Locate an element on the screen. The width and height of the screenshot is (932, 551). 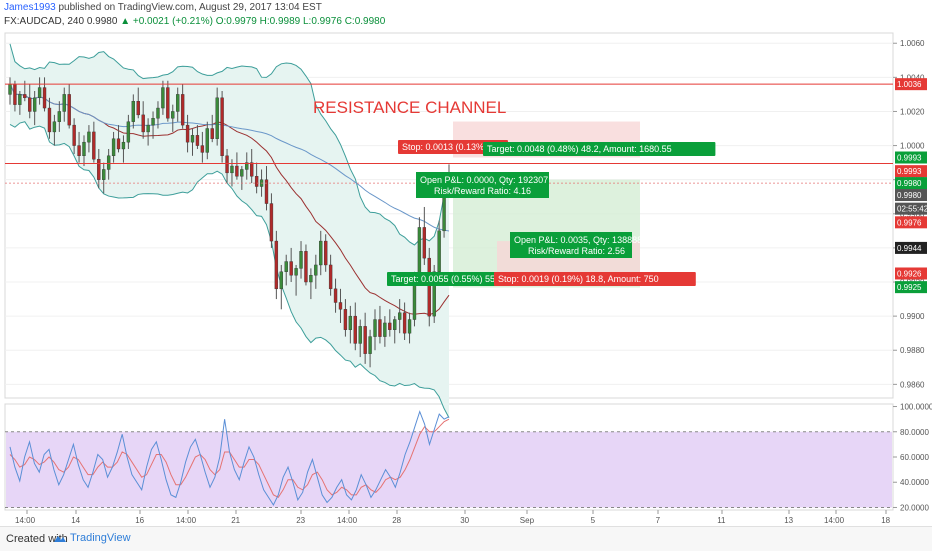
short-rr-text: Risk/Reward Ratio: 4.16 is located at coordinates (482, 191).